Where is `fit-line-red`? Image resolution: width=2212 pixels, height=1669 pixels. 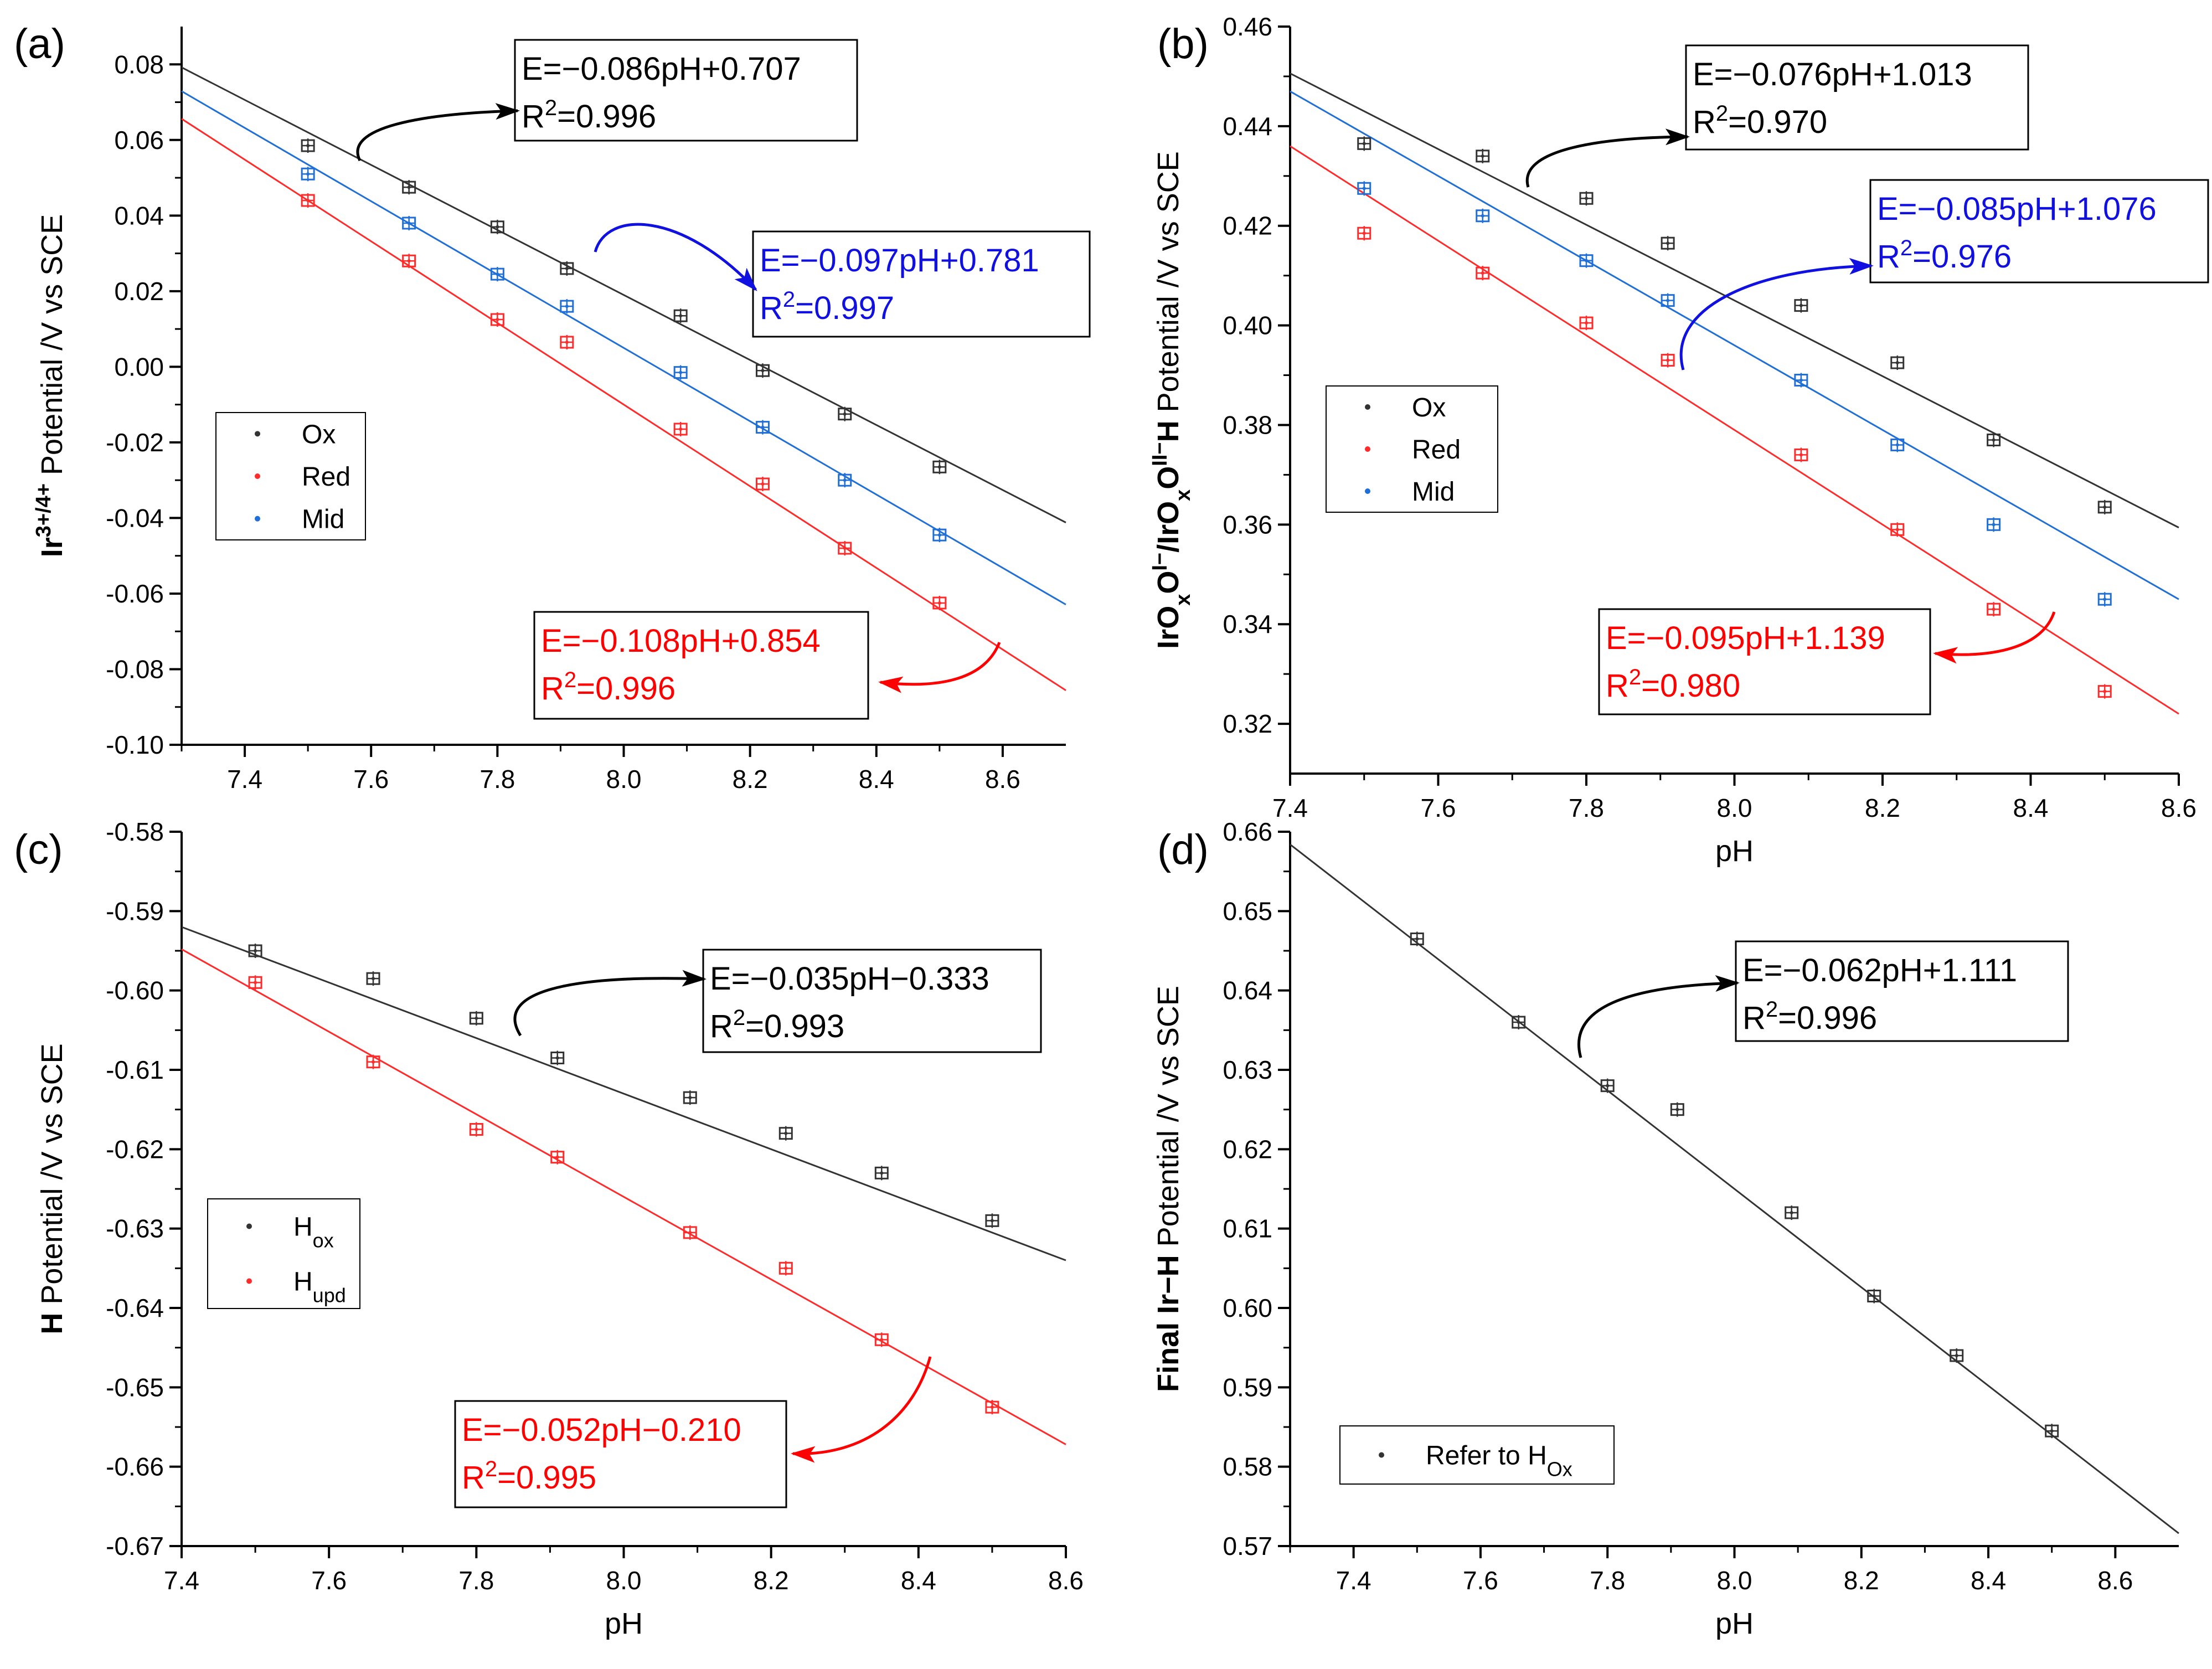 fit-line-red is located at coordinates (623, 404).